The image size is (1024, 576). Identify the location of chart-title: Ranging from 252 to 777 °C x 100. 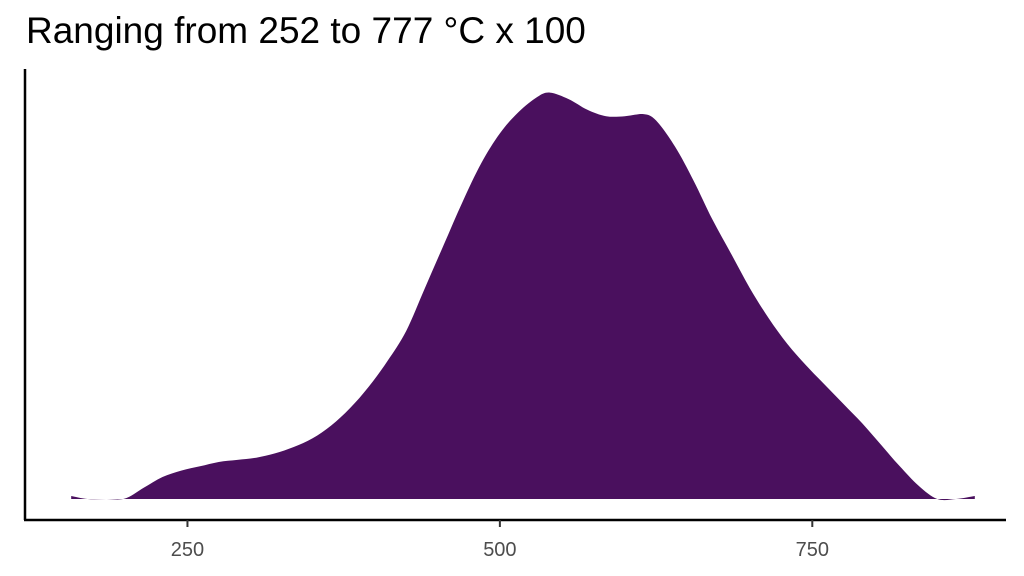
(306, 30).